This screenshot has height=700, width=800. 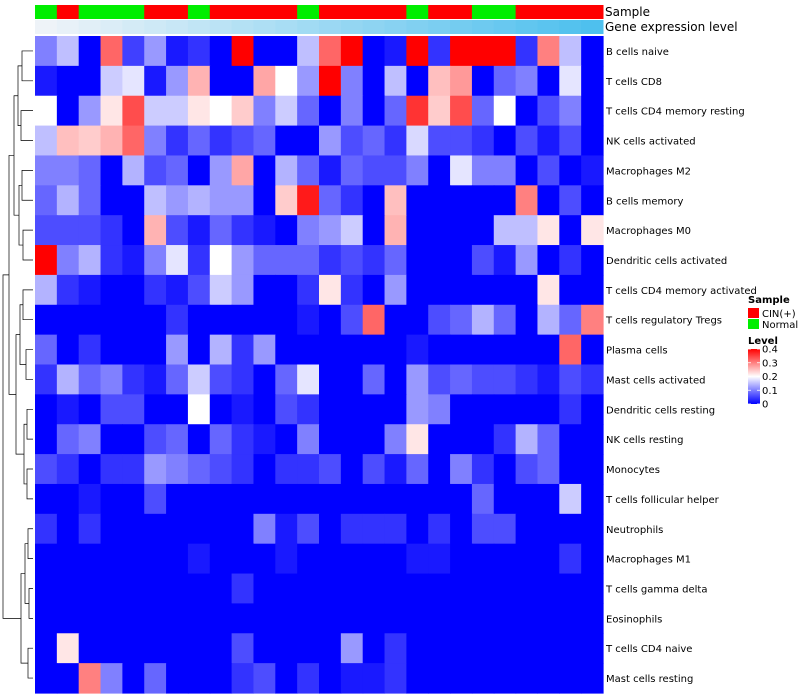 I want to click on legend-level-title: Level, so click(x=763, y=341).